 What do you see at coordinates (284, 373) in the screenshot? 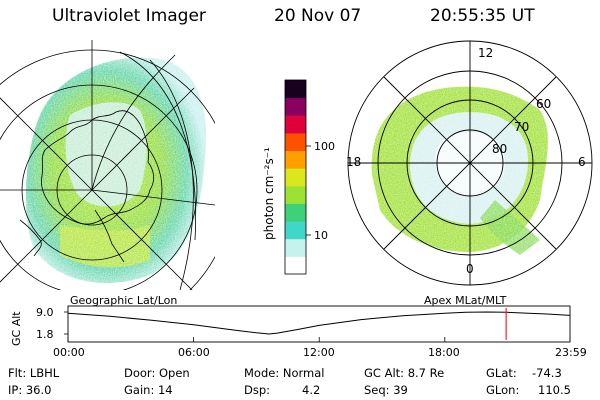
I see `info-mode: Mode: Normal` at bounding box center [284, 373].